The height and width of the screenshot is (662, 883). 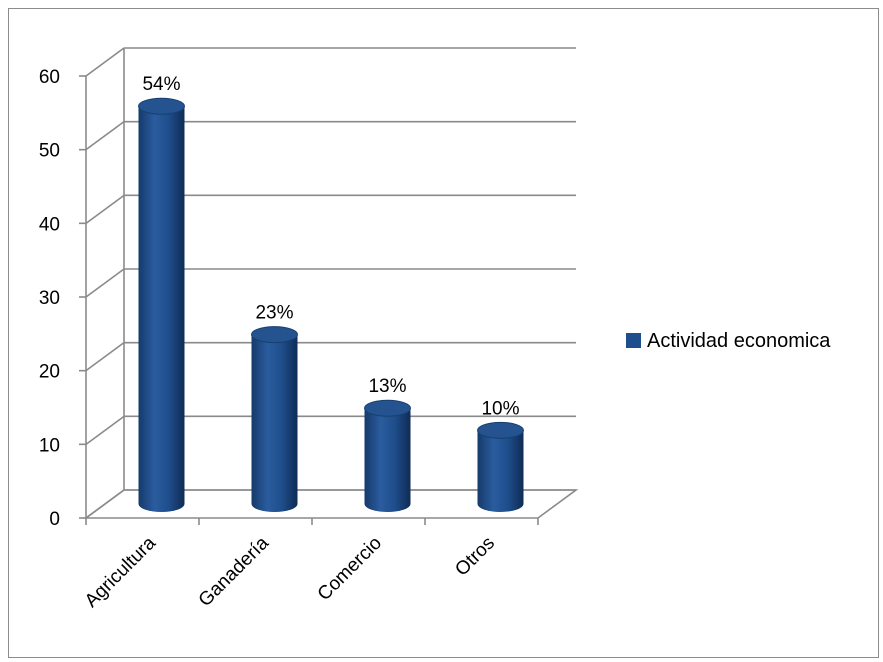 What do you see at coordinates (49, 77) in the screenshot?
I see `y-tick-label: 60` at bounding box center [49, 77].